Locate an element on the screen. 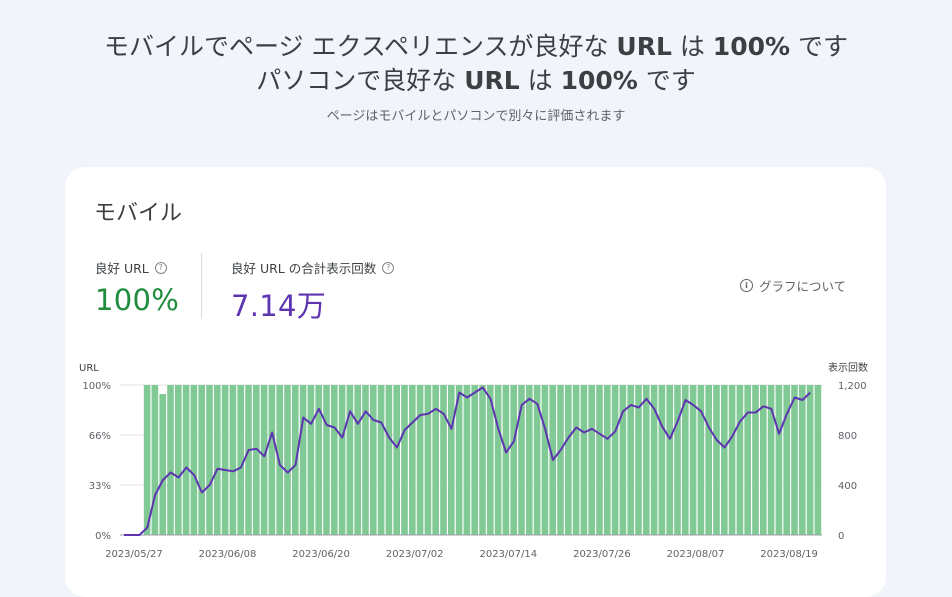 This screenshot has width=952, height=597. metric-label-row: 良好 URL の合計表示回数 ? is located at coordinates (313, 267).